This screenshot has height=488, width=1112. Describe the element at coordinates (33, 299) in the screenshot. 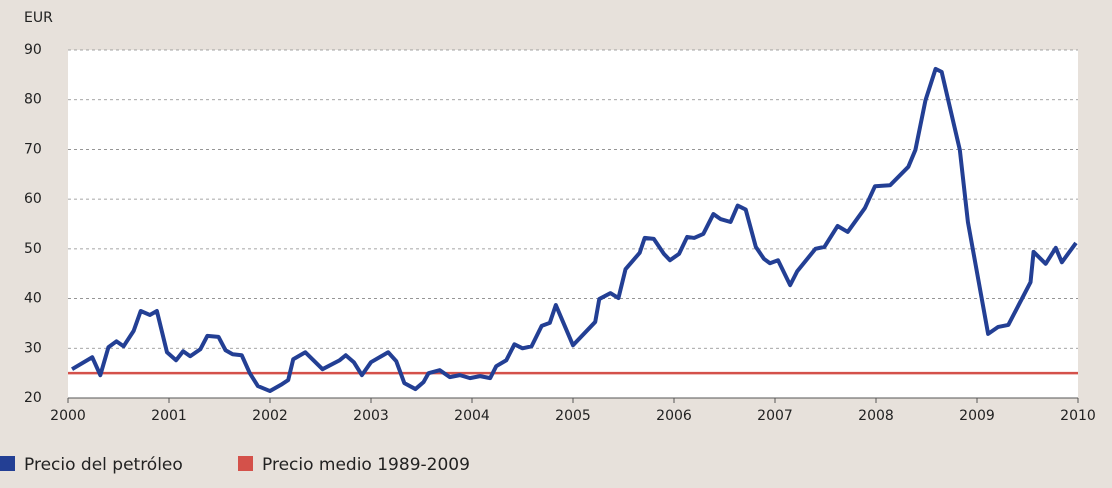

I see `y-tick-label: 40` at that location.